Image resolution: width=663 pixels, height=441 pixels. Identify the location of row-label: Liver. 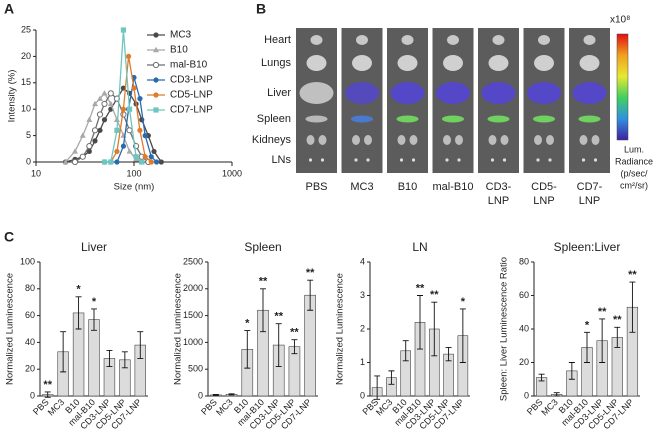
(279, 93).